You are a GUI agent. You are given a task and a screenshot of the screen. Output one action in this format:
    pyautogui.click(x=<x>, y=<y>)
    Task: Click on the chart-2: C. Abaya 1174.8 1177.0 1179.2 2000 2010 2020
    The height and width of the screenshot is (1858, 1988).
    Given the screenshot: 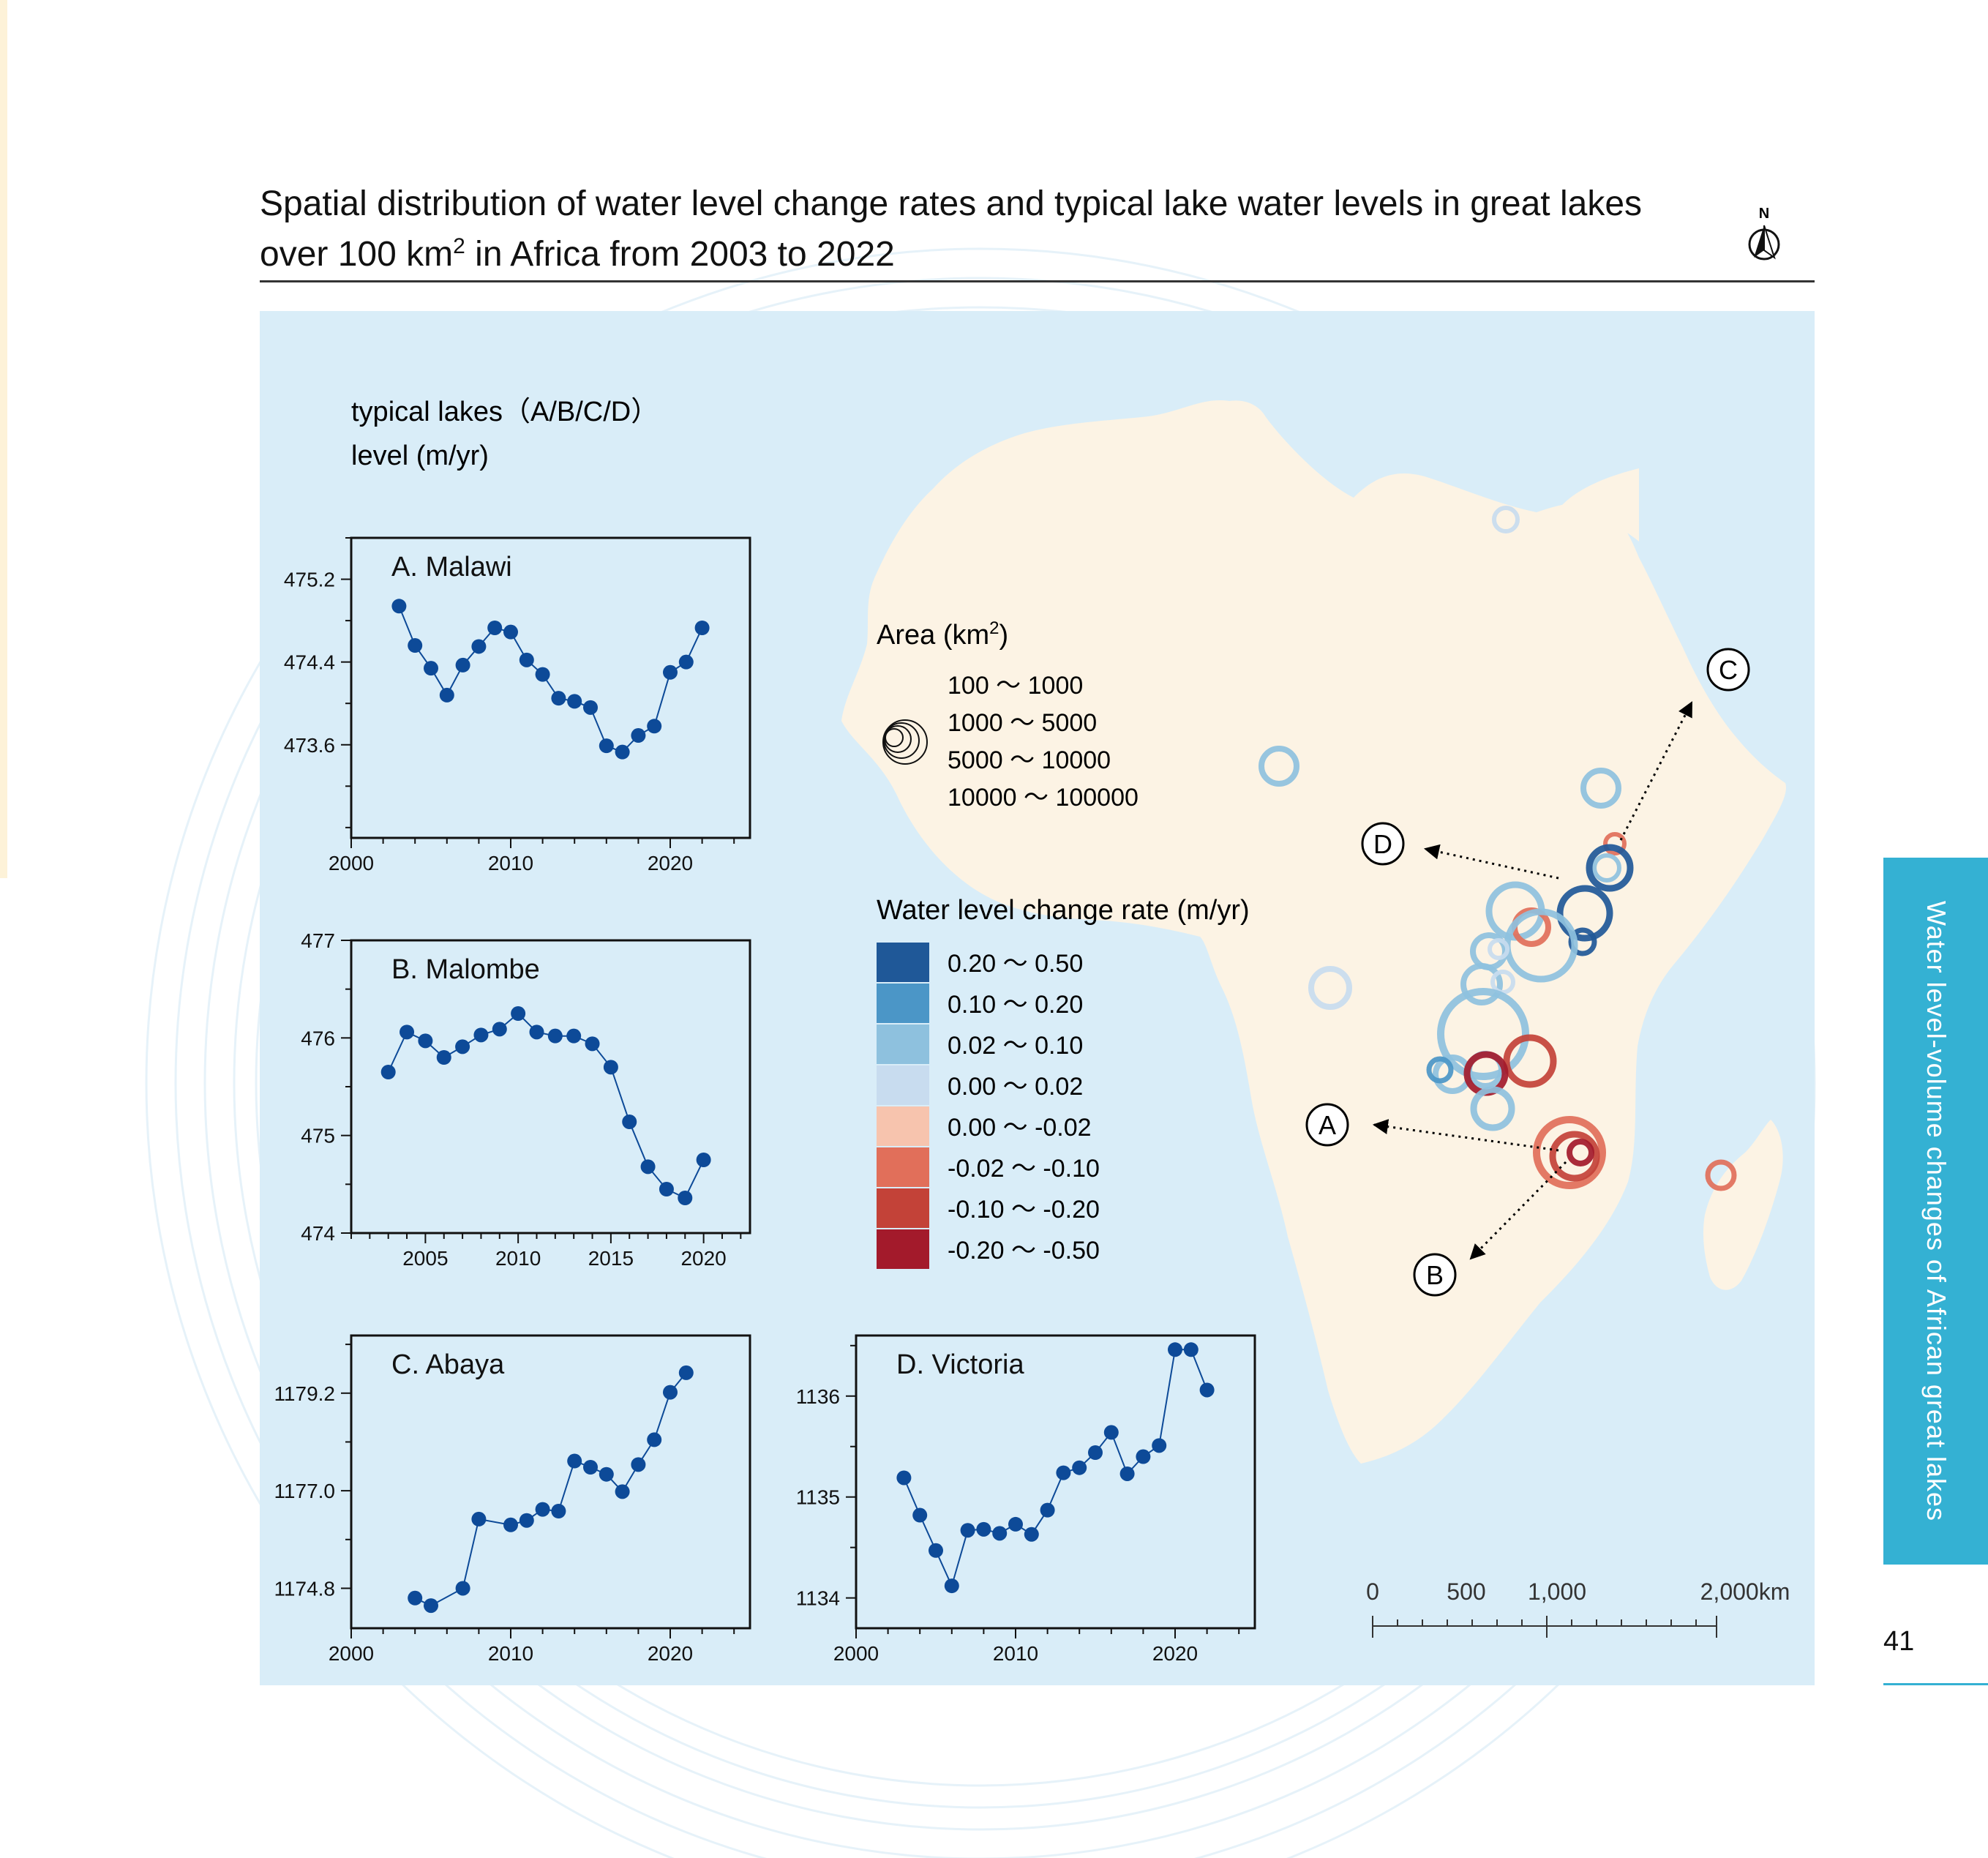 What is the action you would take?
    pyautogui.click(x=513, y=1499)
    